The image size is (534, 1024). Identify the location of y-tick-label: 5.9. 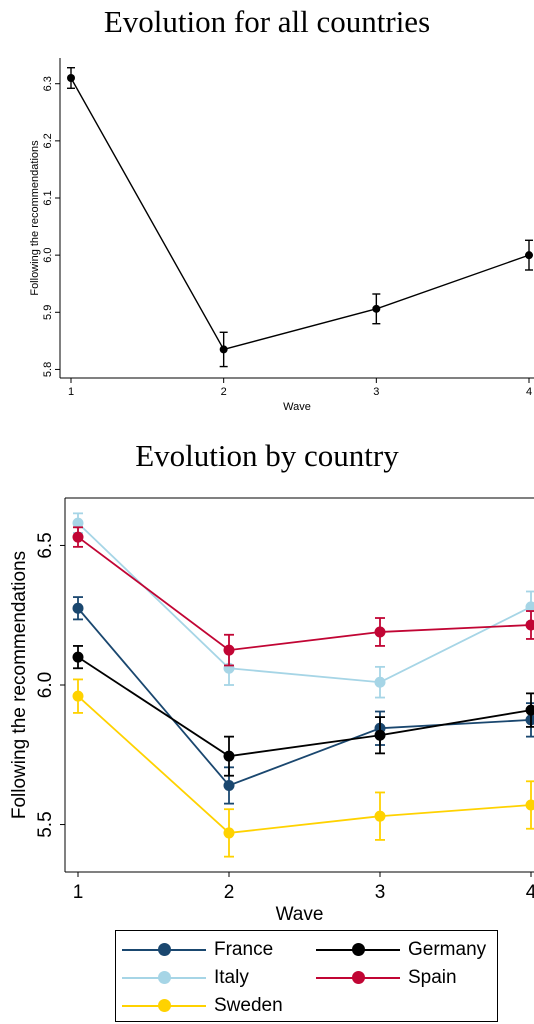
(48, 312).